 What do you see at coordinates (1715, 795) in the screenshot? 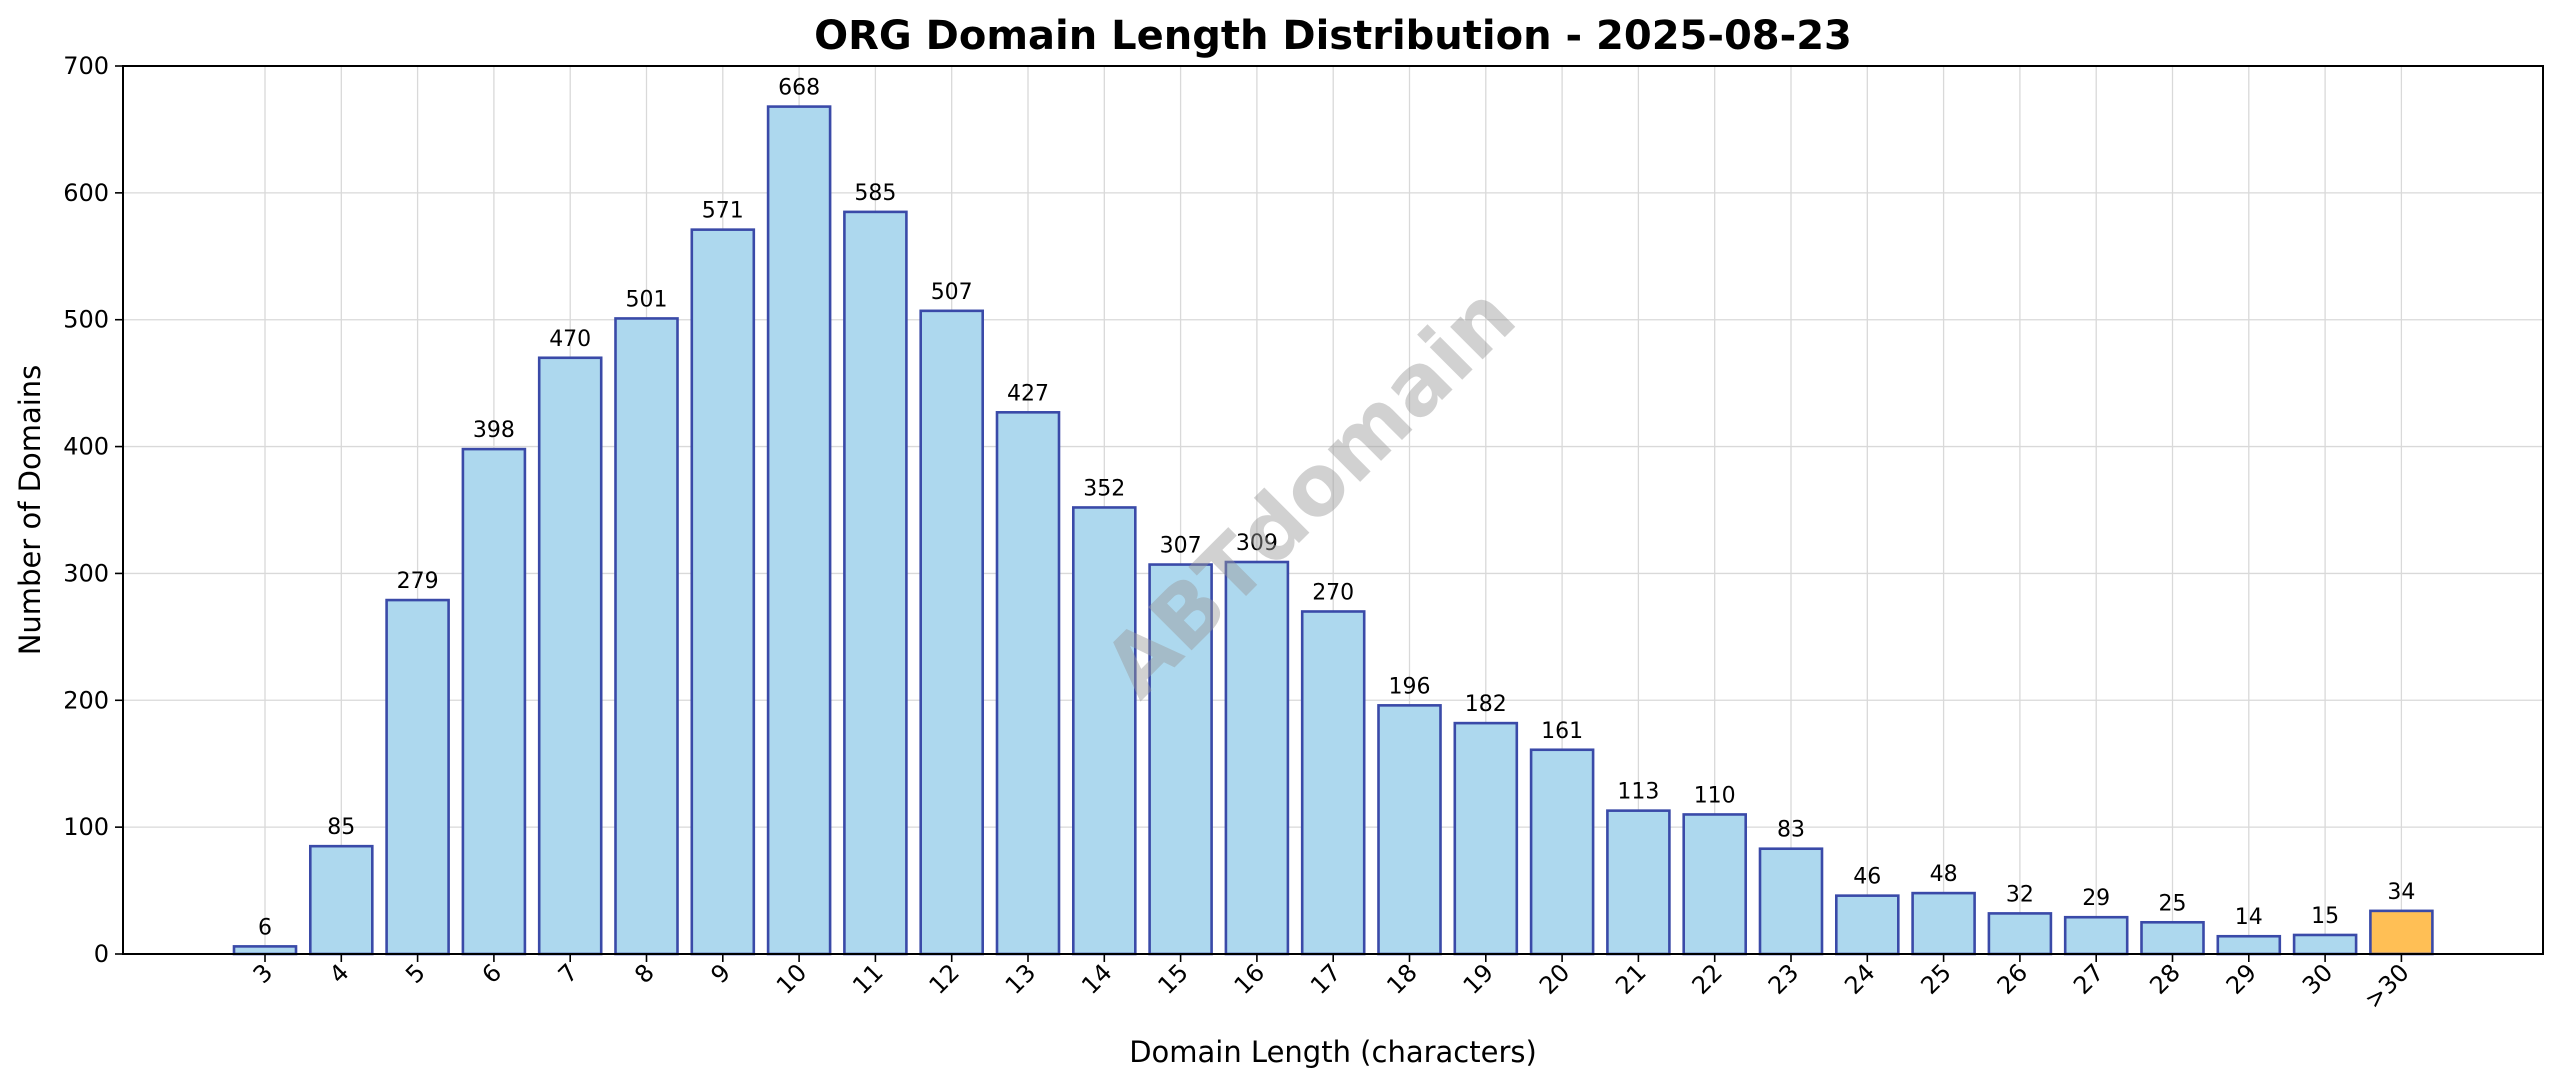
I see `value-label: 110` at bounding box center [1715, 795].